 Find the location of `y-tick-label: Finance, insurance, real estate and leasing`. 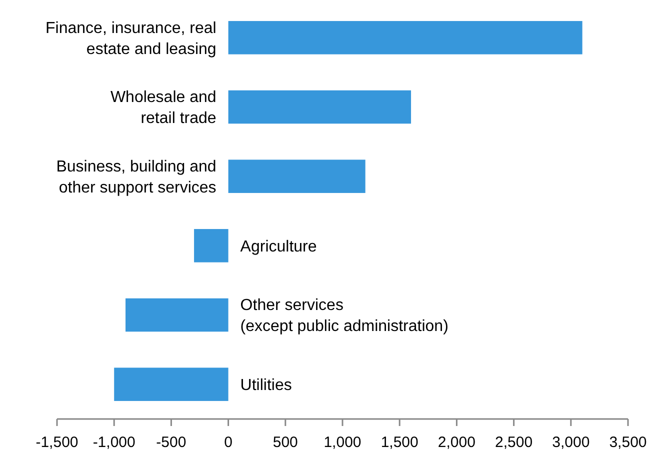

y-tick-label: Finance, insurance, real estate and leasing is located at coordinates (131, 39).